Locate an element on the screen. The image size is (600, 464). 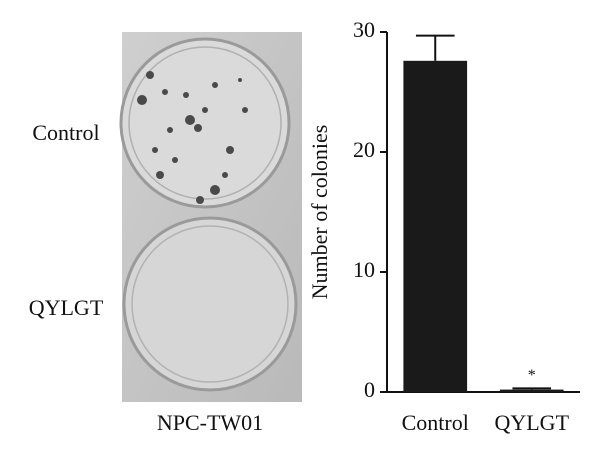
y-axis-label: Number of colonies is located at coordinates (319, 212).